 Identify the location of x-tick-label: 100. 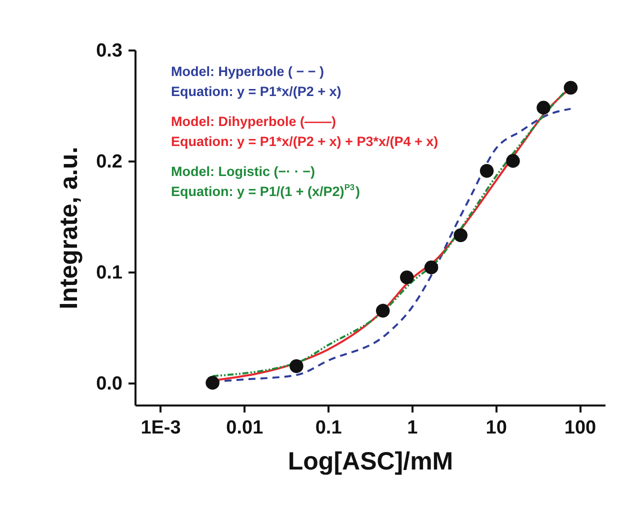
(580, 428).